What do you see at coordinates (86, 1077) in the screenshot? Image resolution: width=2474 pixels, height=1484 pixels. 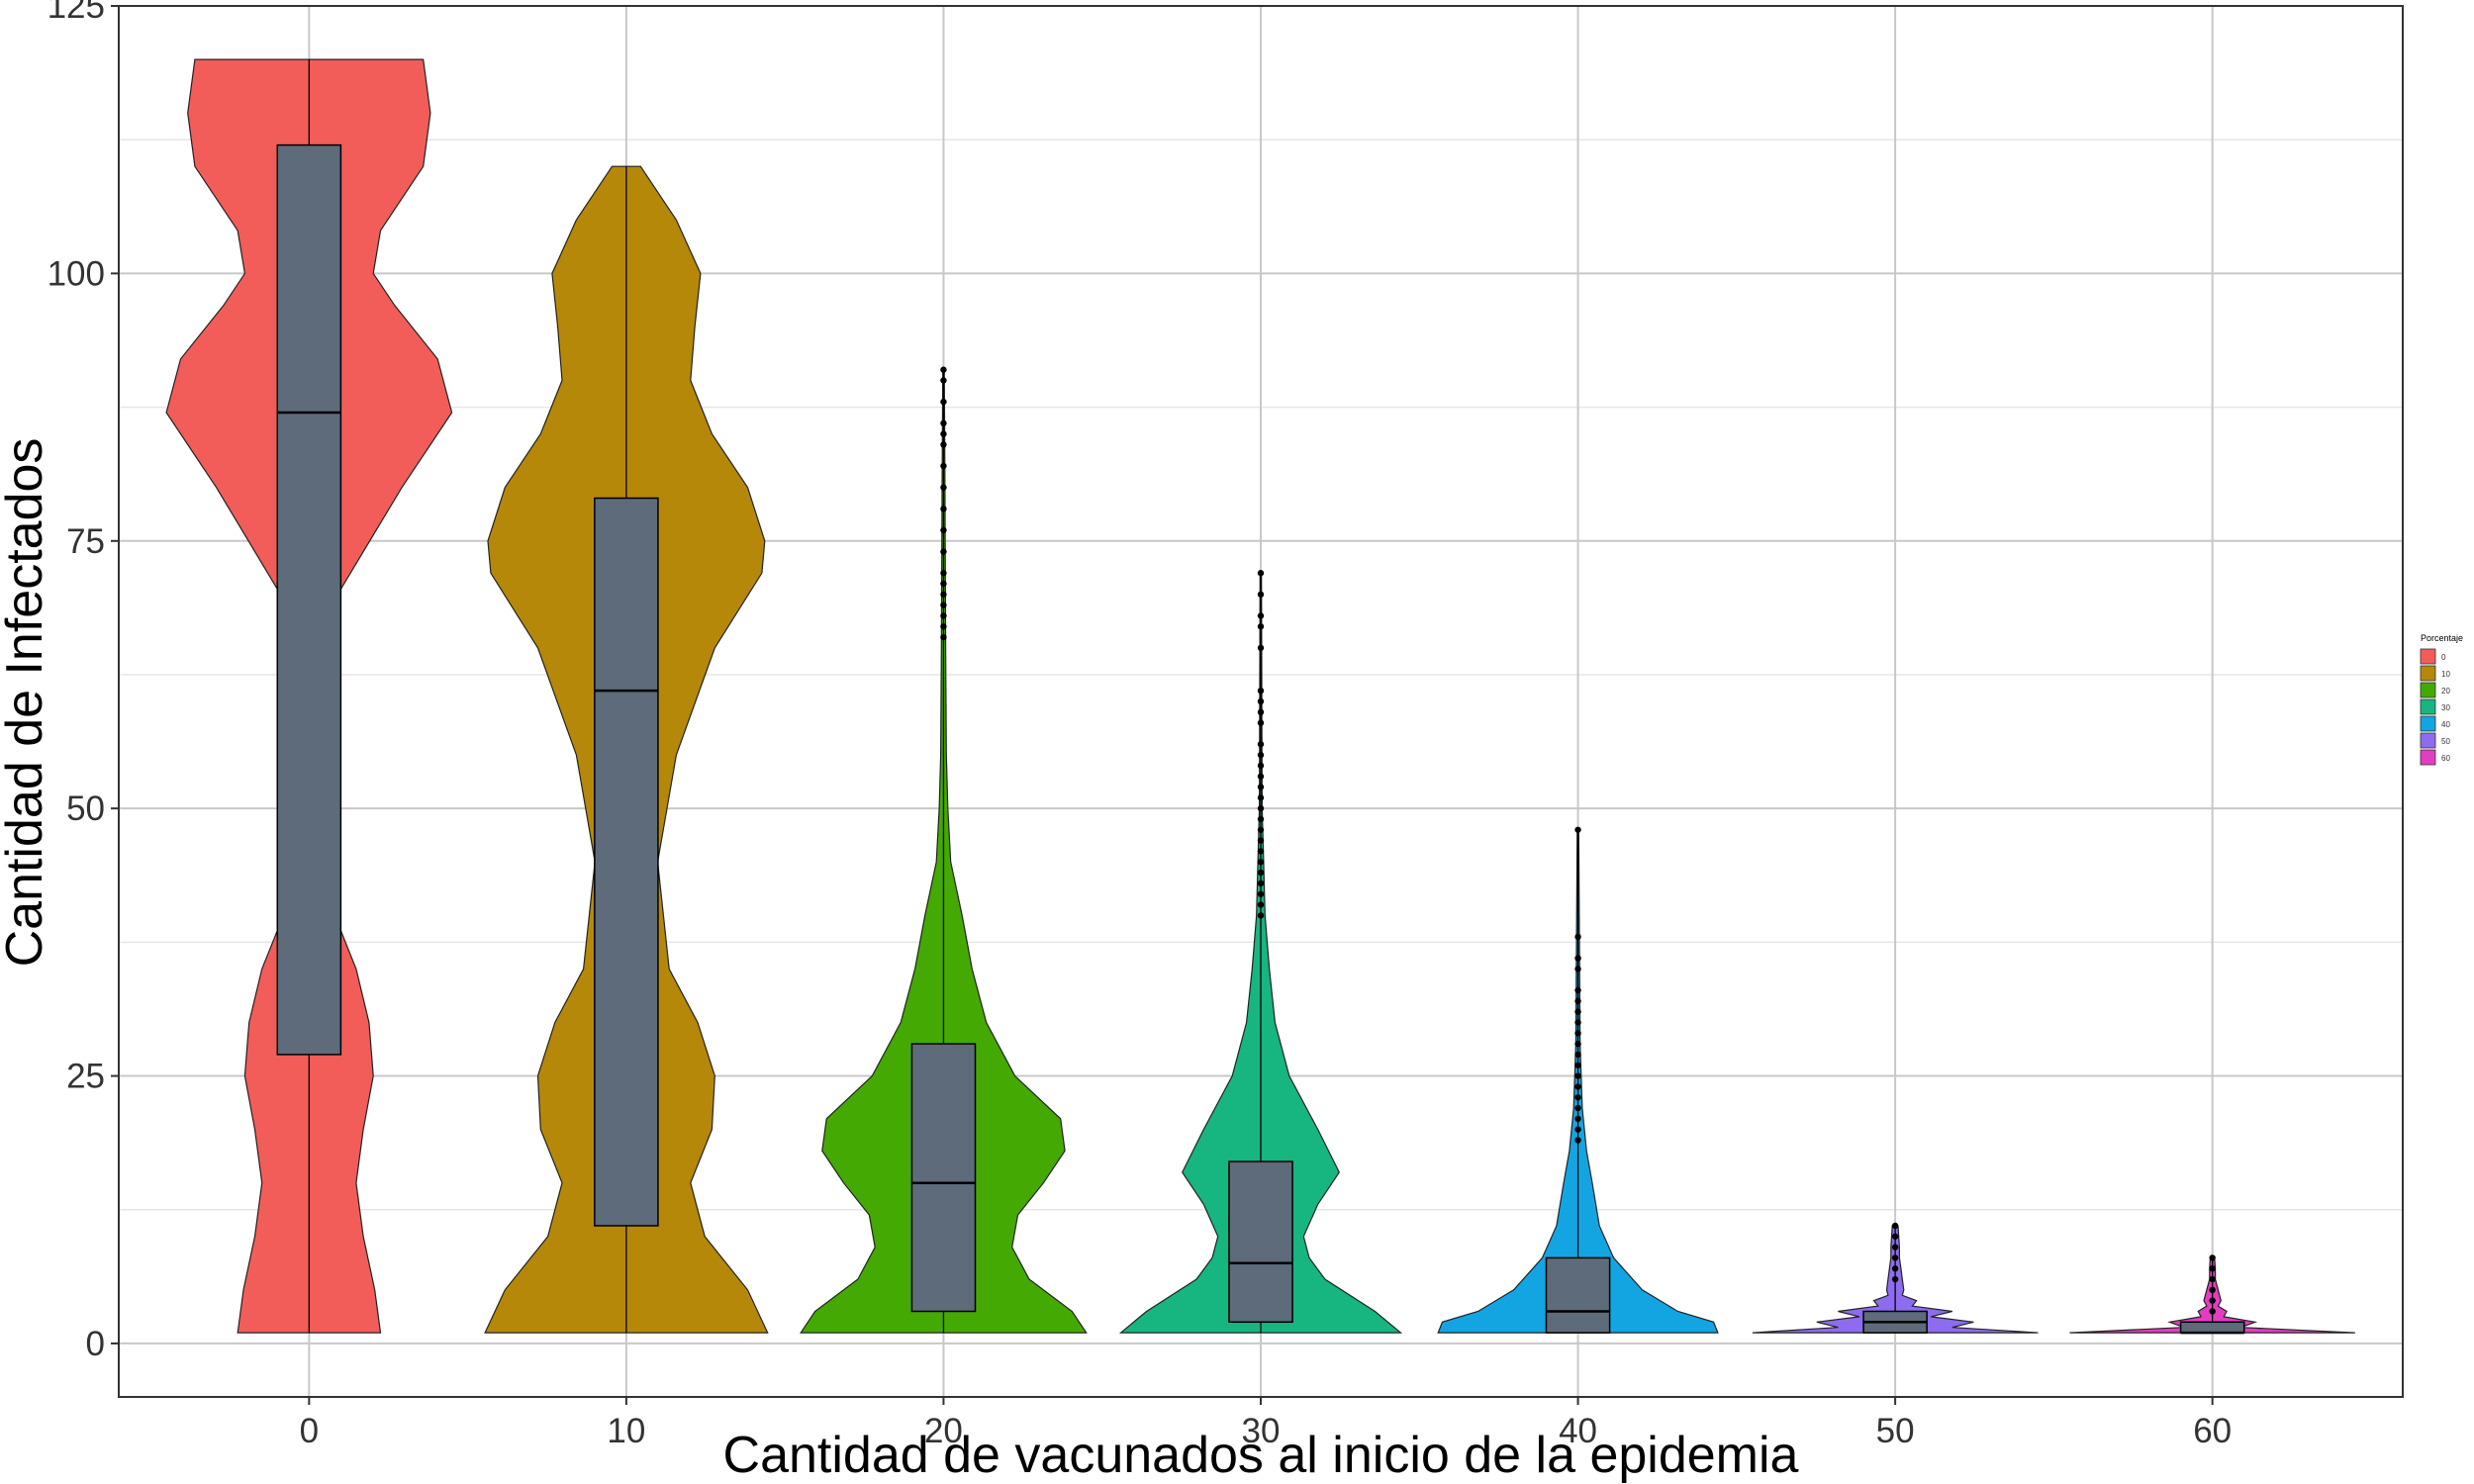 I see `y-tick-label: 25` at bounding box center [86, 1077].